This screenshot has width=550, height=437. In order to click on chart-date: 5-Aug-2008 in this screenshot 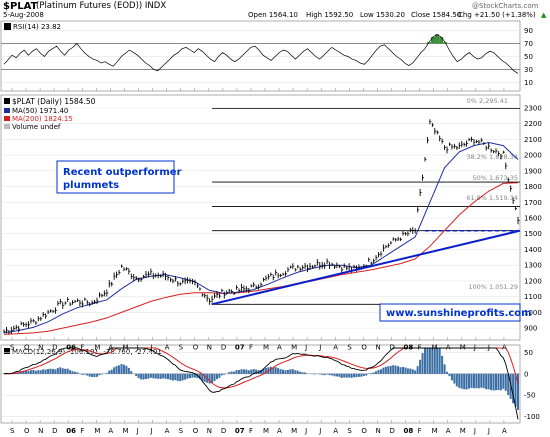, I will do `click(23, 15)`.